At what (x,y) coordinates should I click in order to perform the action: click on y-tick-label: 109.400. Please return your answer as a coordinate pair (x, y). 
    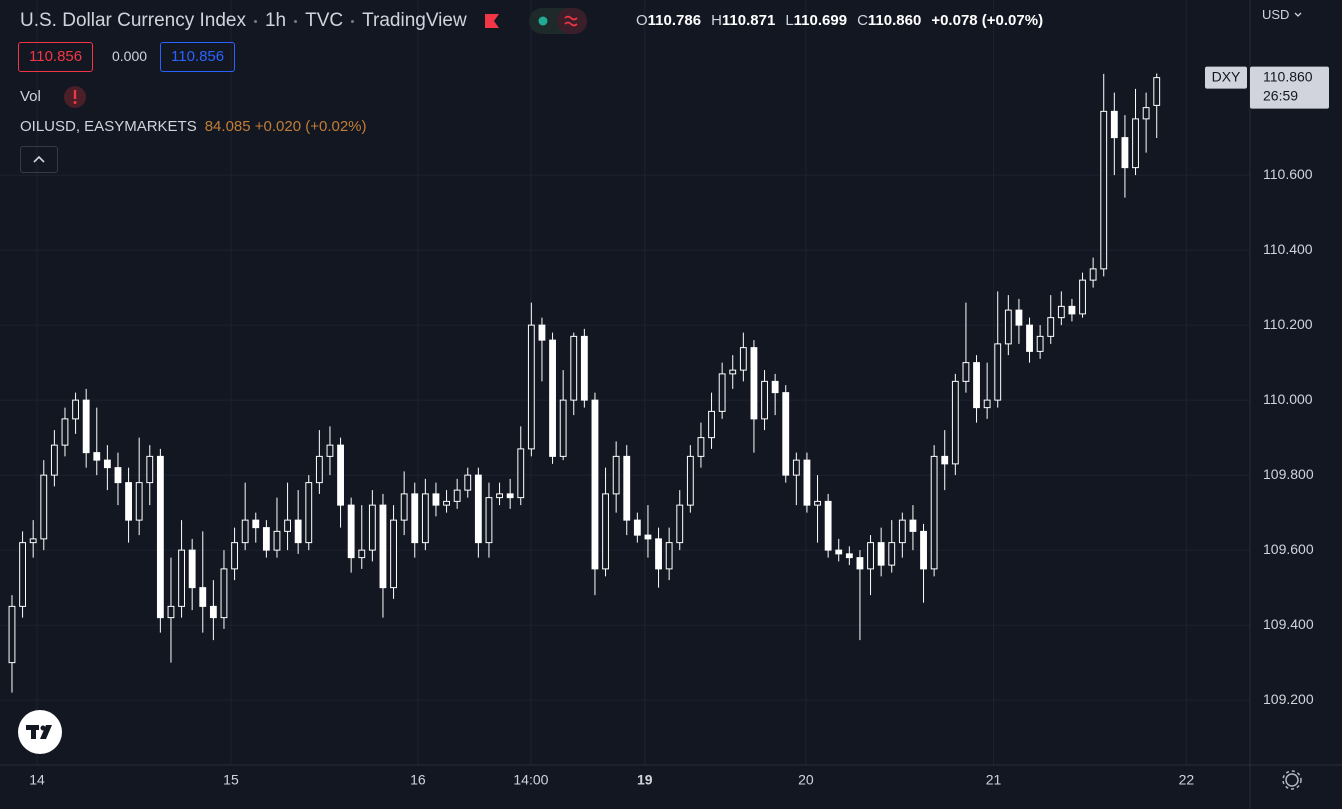
    Looking at the image, I should click on (1288, 624).